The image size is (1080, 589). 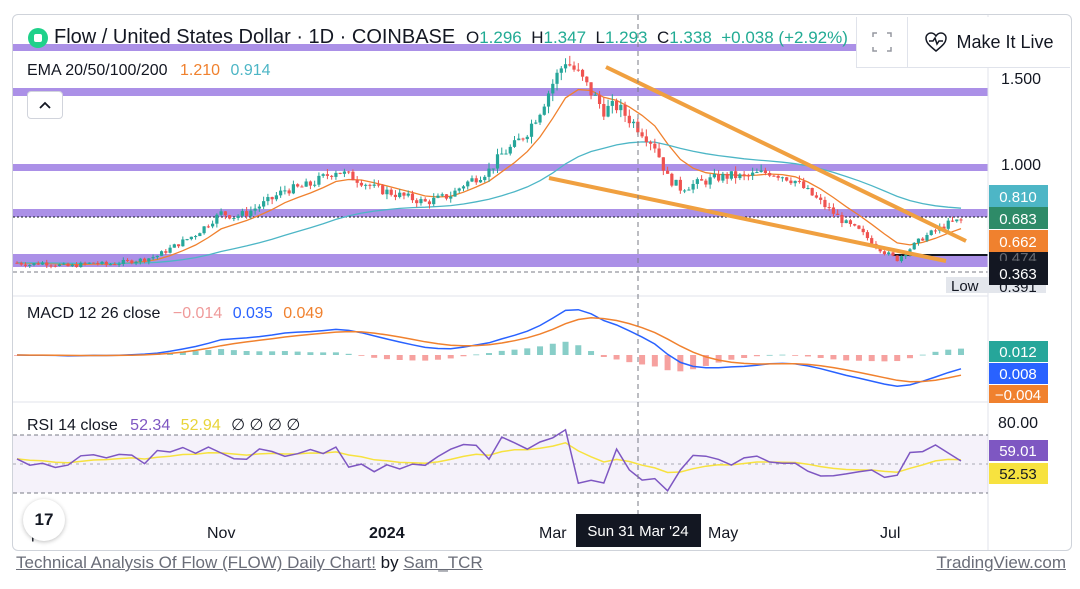 I want to click on heartbeat-icon, so click(x=936, y=42).